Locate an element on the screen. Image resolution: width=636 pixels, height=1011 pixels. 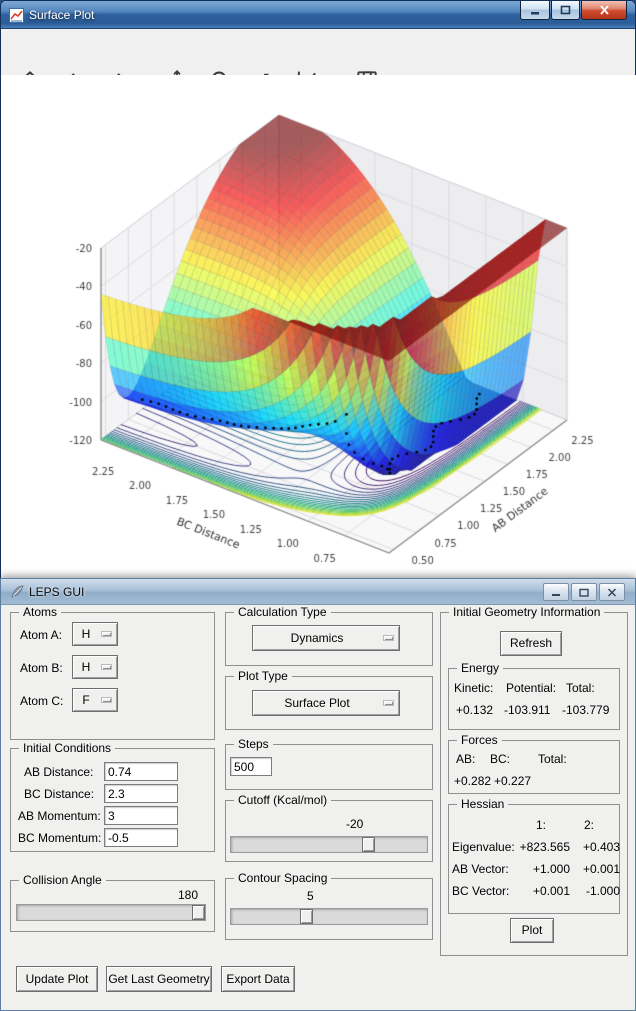
atom-c-value: F is located at coordinates (86, 700).